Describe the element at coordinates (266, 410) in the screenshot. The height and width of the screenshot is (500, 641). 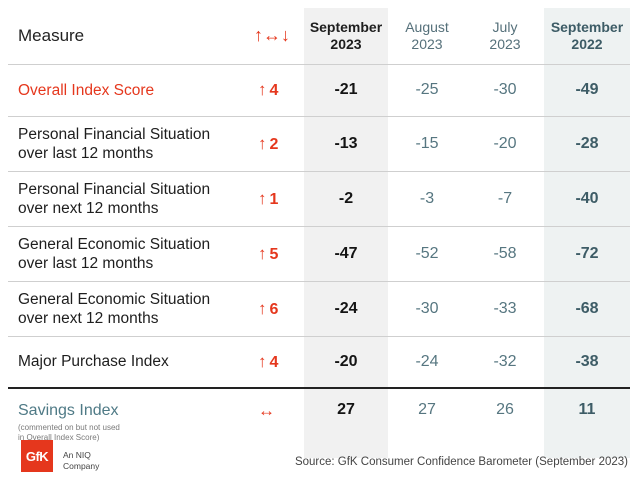
I see `no-change-arrow-icon: ↔` at that location.